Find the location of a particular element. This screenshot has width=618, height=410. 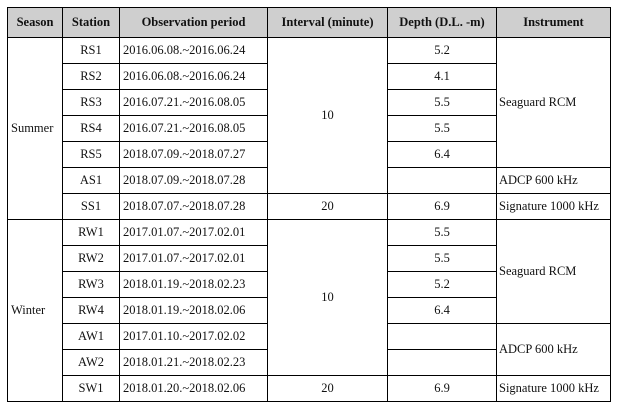

instrument-adcp-winter: ADCP 600 kHz is located at coordinates (553, 349).